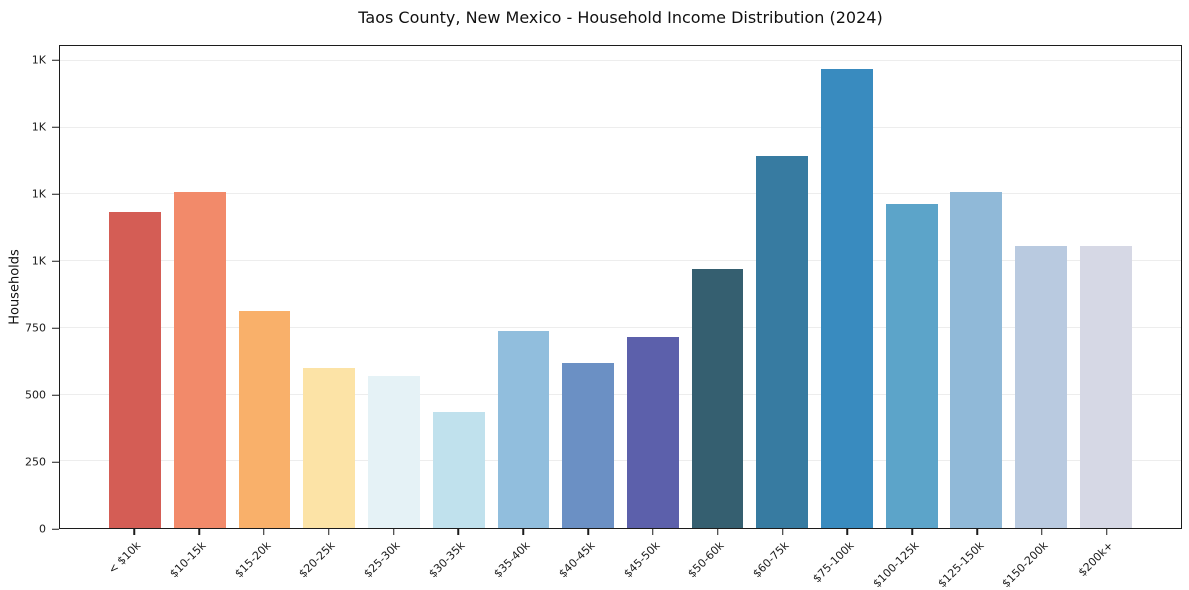  Describe the element at coordinates (512, 560) in the screenshot. I see `x-tick-label: $35-40k` at that location.